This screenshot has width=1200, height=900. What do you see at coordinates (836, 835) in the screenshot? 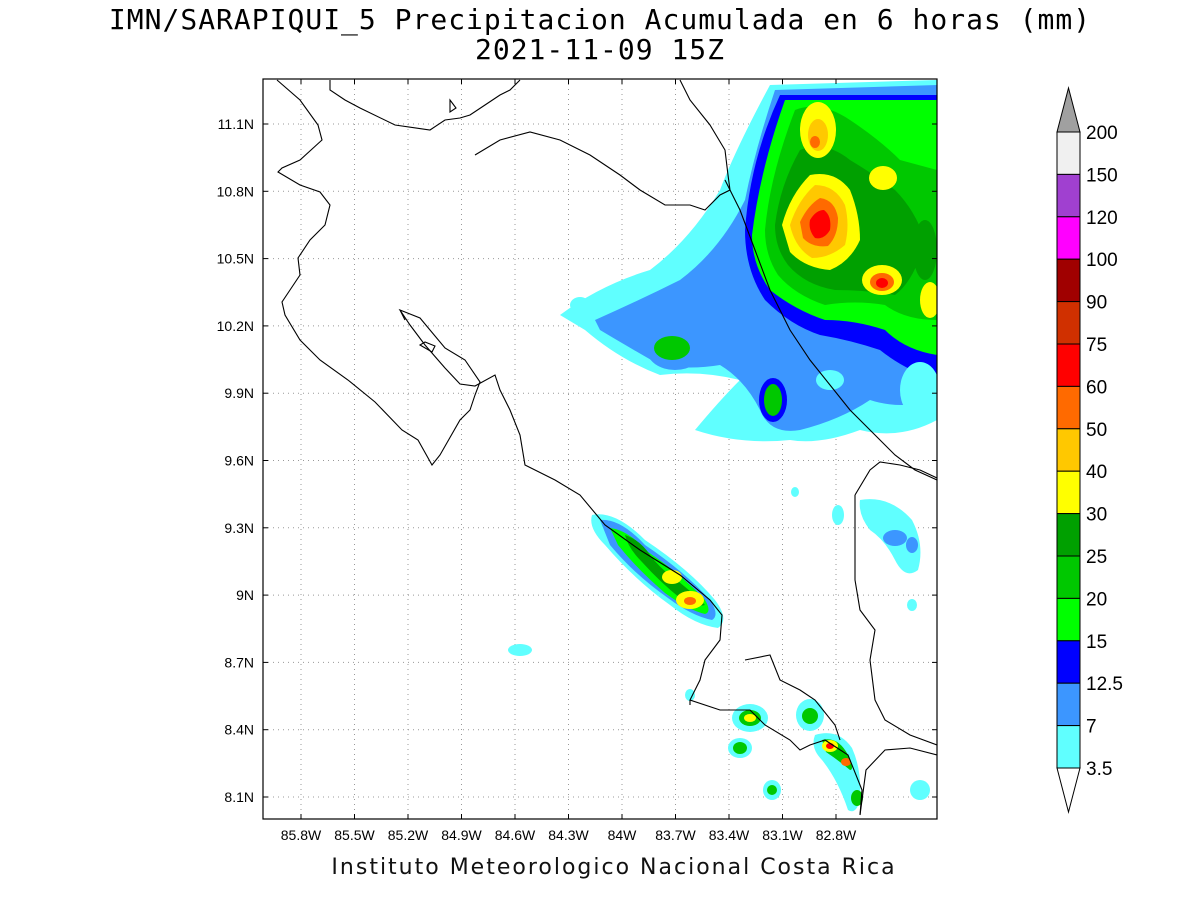
I see `lon-tick-label: 82.8W` at bounding box center [836, 835].